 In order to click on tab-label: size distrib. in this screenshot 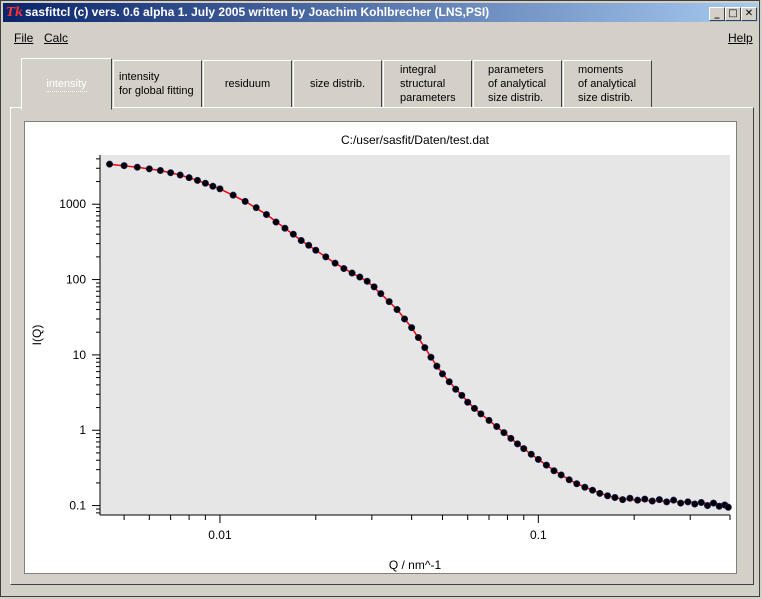, I will do `click(337, 84)`.